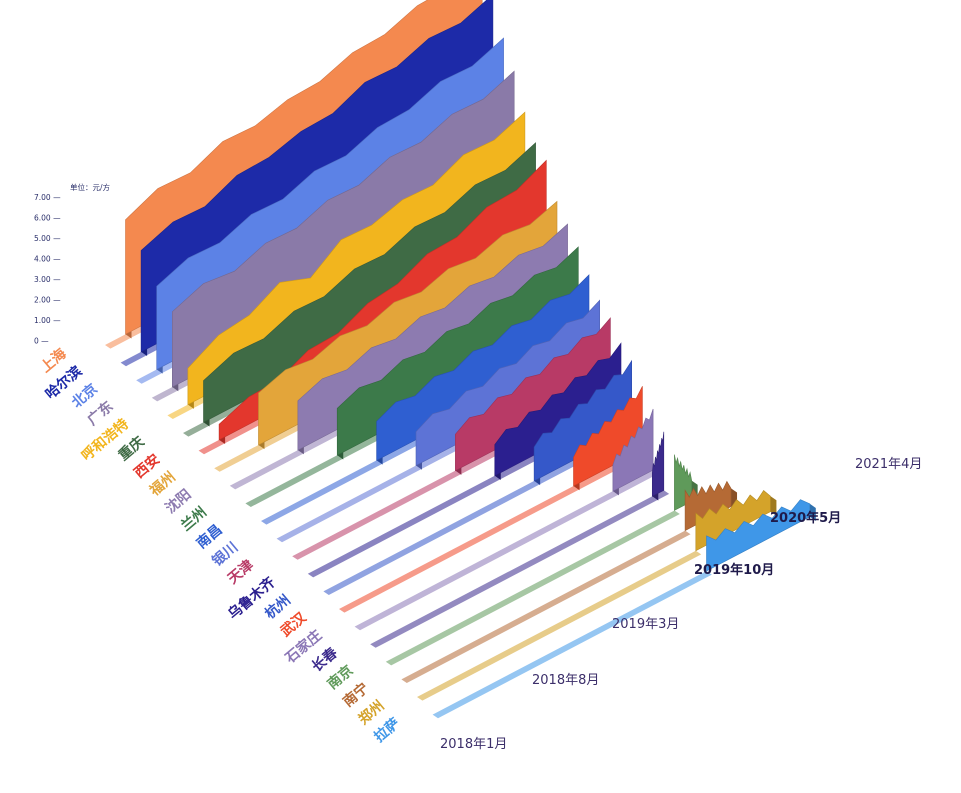 This screenshot has height=793, width=961. What do you see at coordinates (47, 218) in the screenshot?
I see `y-tick-2: 6.00 —` at bounding box center [47, 218].